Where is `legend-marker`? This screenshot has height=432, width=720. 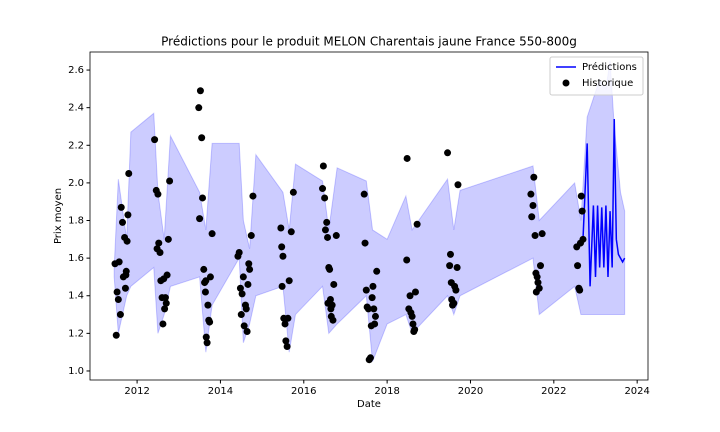
legend-marker is located at coordinates (566, 83).